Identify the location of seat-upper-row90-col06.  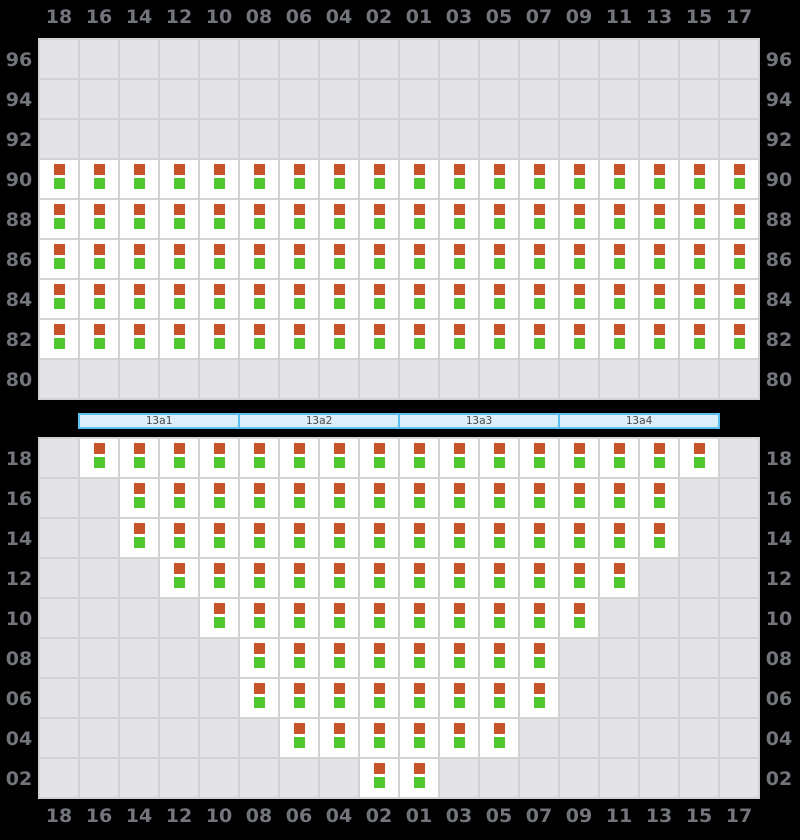
(299, 179).